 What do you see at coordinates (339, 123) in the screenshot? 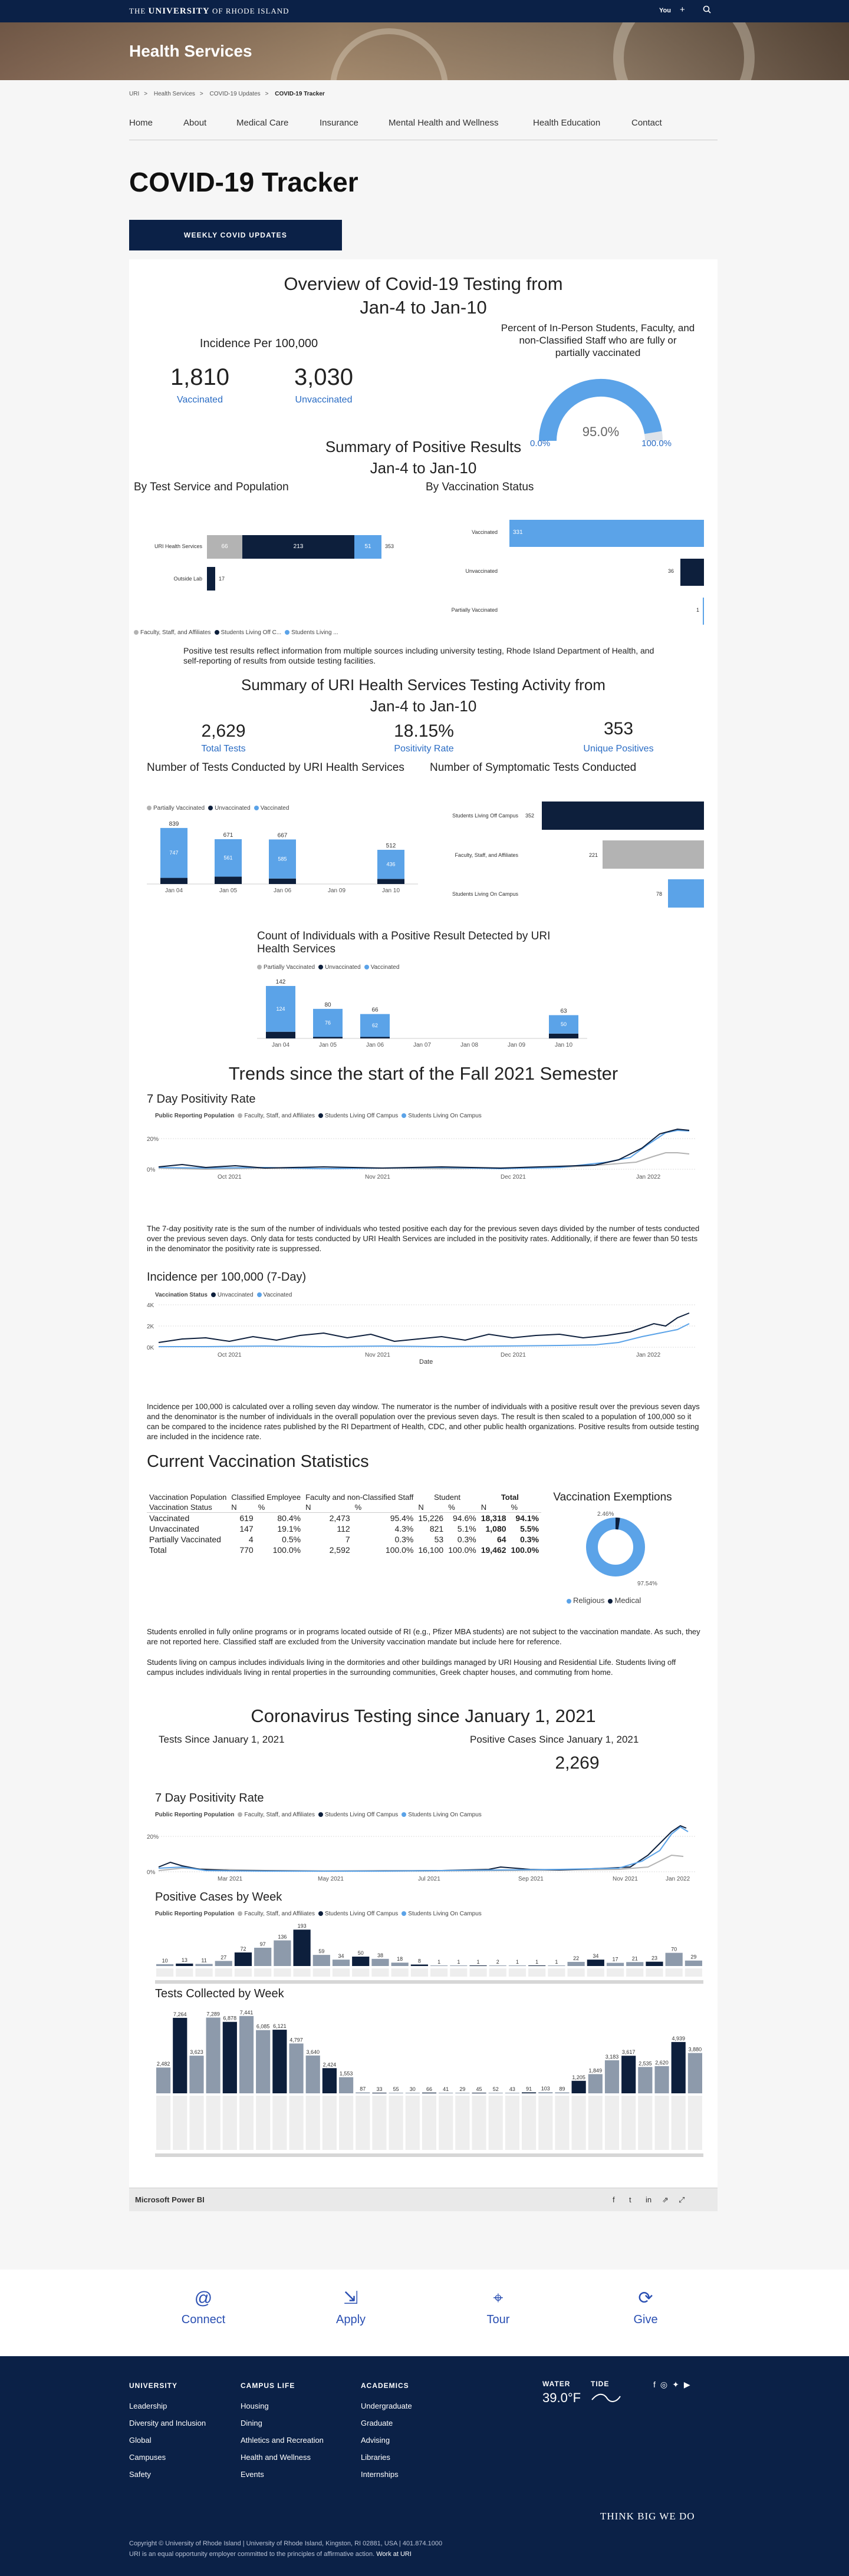
I see `nav-insurance: Insurance` at bounding box center [339, 123].